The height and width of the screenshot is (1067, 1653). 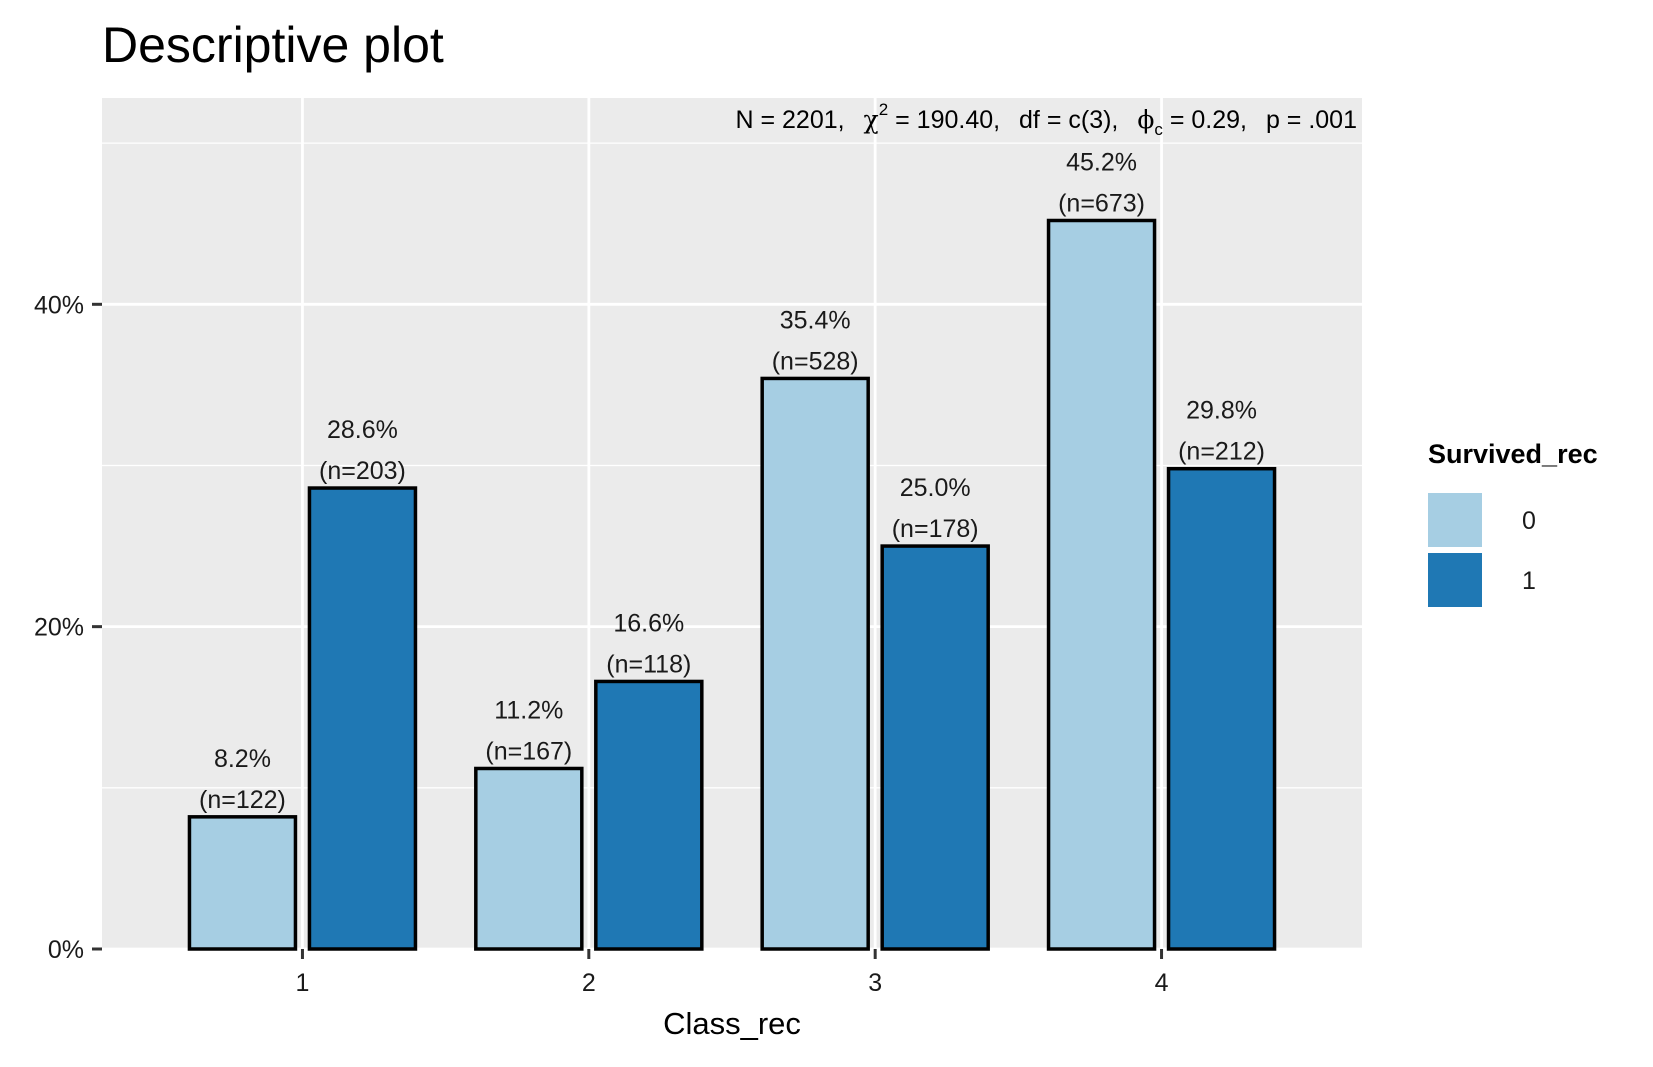 What do you see at coordinates (303, 983) in the screenshot?
I see `x-tick-label: 1` at bounding box center [303, 983].